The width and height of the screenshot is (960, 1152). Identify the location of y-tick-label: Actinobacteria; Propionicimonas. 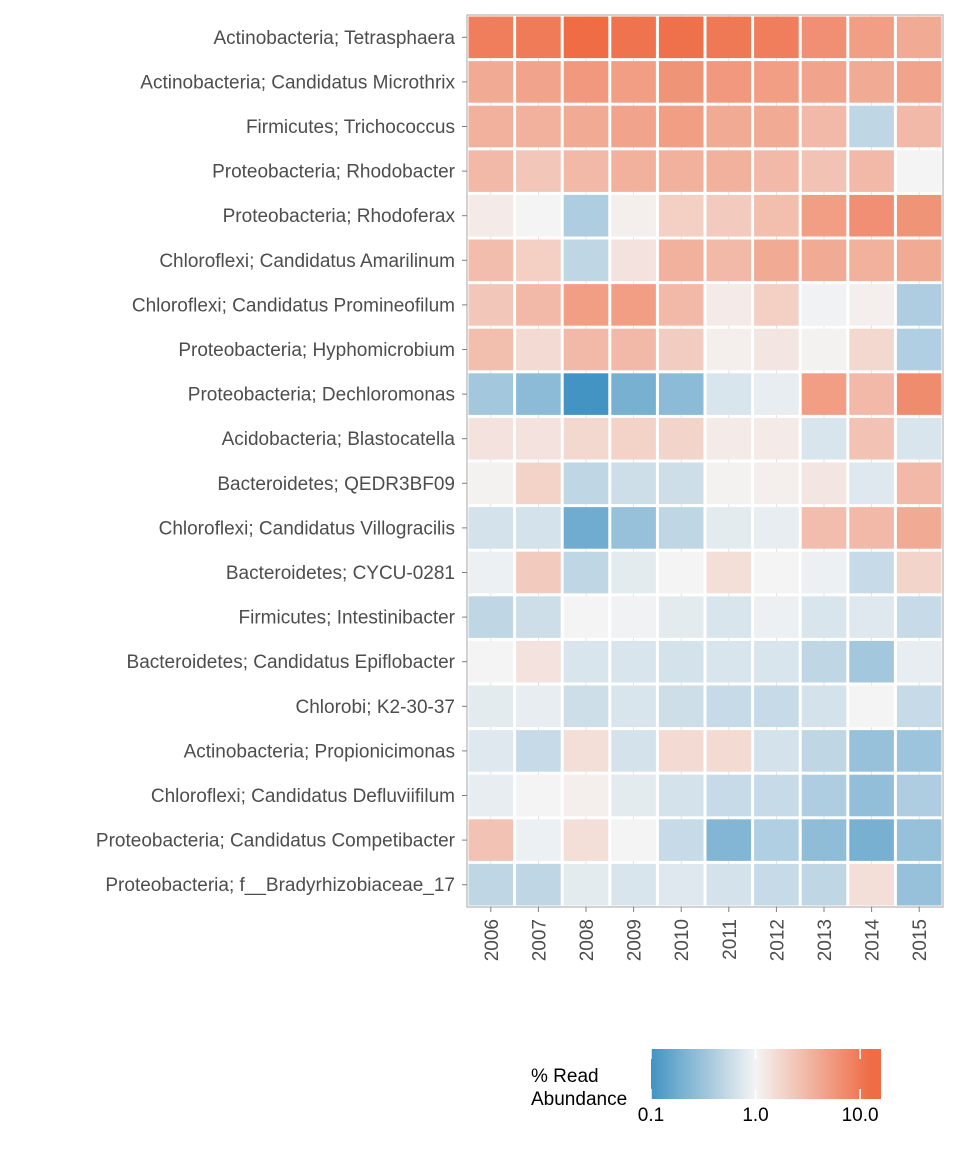
(319, 751).